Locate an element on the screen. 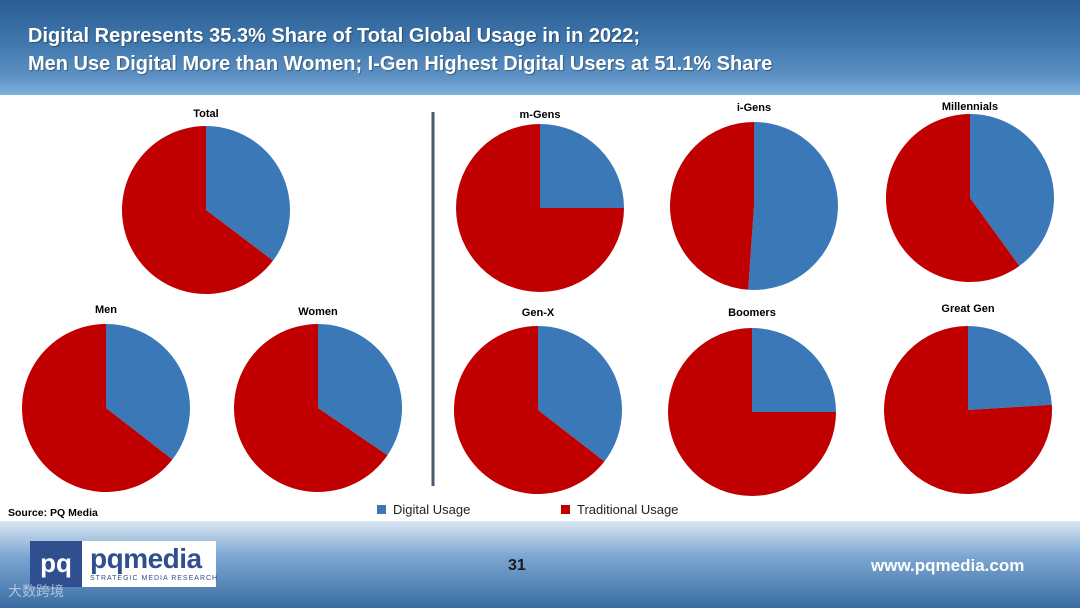  pie-chart-women: Women is located at coordinates (317, 399).